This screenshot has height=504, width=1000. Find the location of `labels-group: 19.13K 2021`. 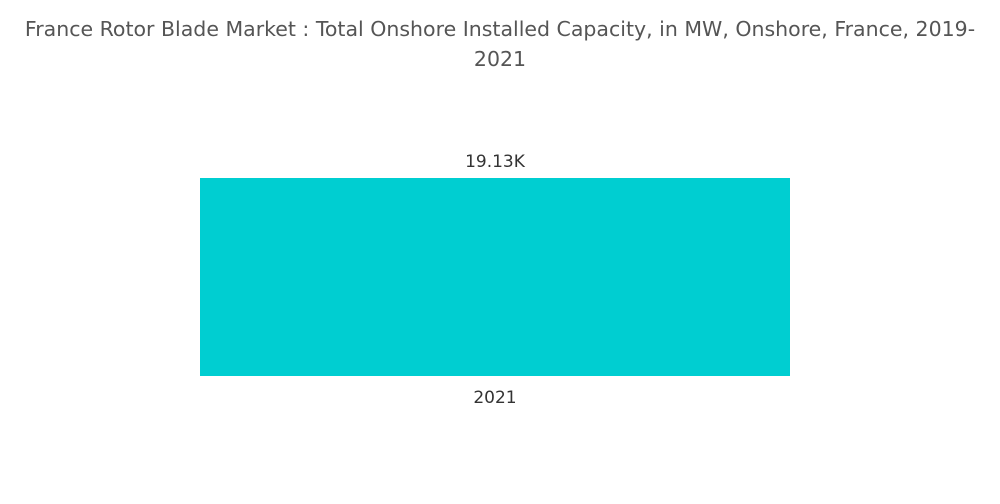

labels-group: 19.13K 2021 is located at coordinates (495, 280).